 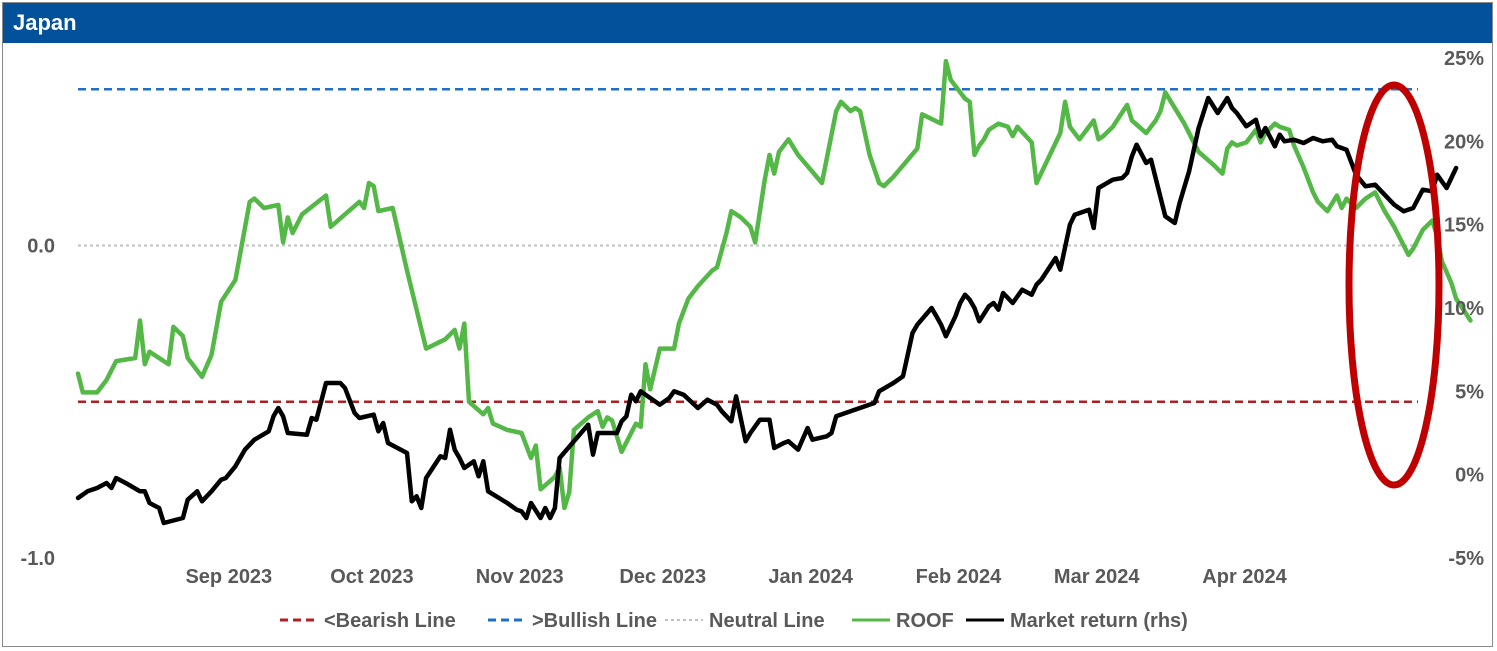 What do you see at coordinates (45, 22) in the screenshot?
I see `chart-title: Japan` at bounding box center [45, 22].